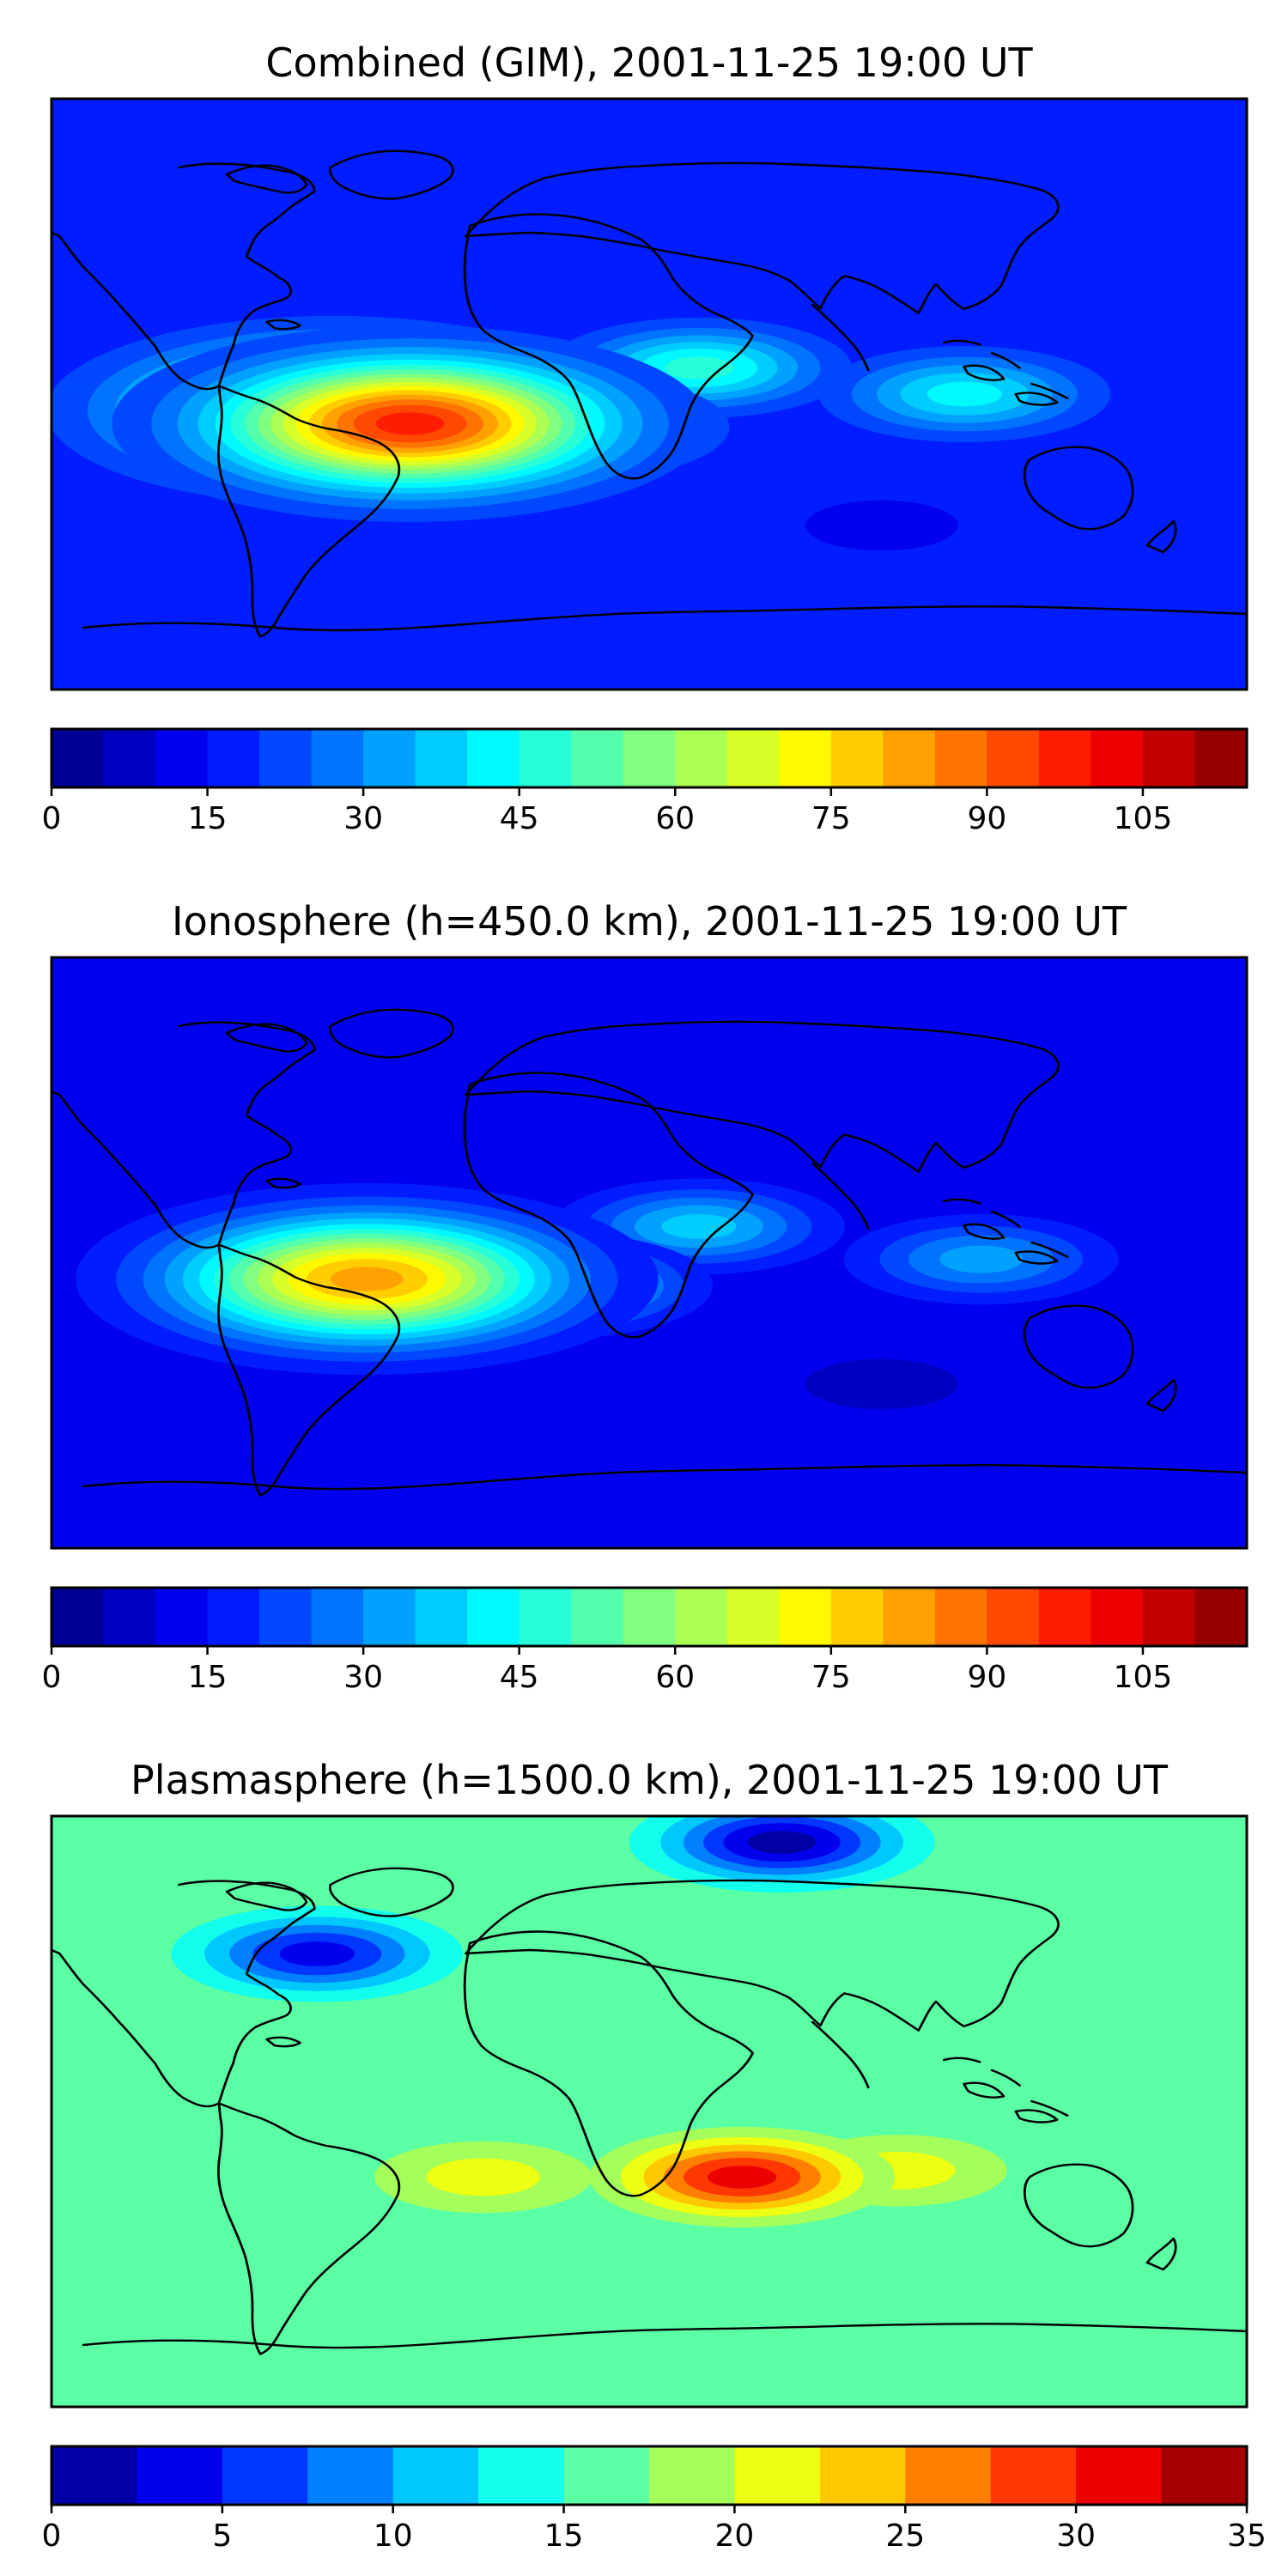  What do you see at coordinates (519, 1678) in the screenshot?
I see `colorbar-tick-label: 45` at bounding box center [519, 1678].